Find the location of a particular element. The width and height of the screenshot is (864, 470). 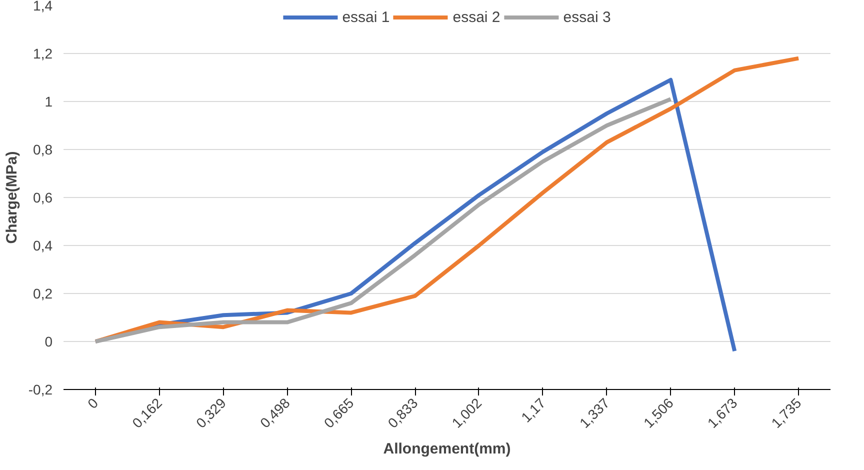

legend-label: essai 2 is located at coordinates (476, 17).